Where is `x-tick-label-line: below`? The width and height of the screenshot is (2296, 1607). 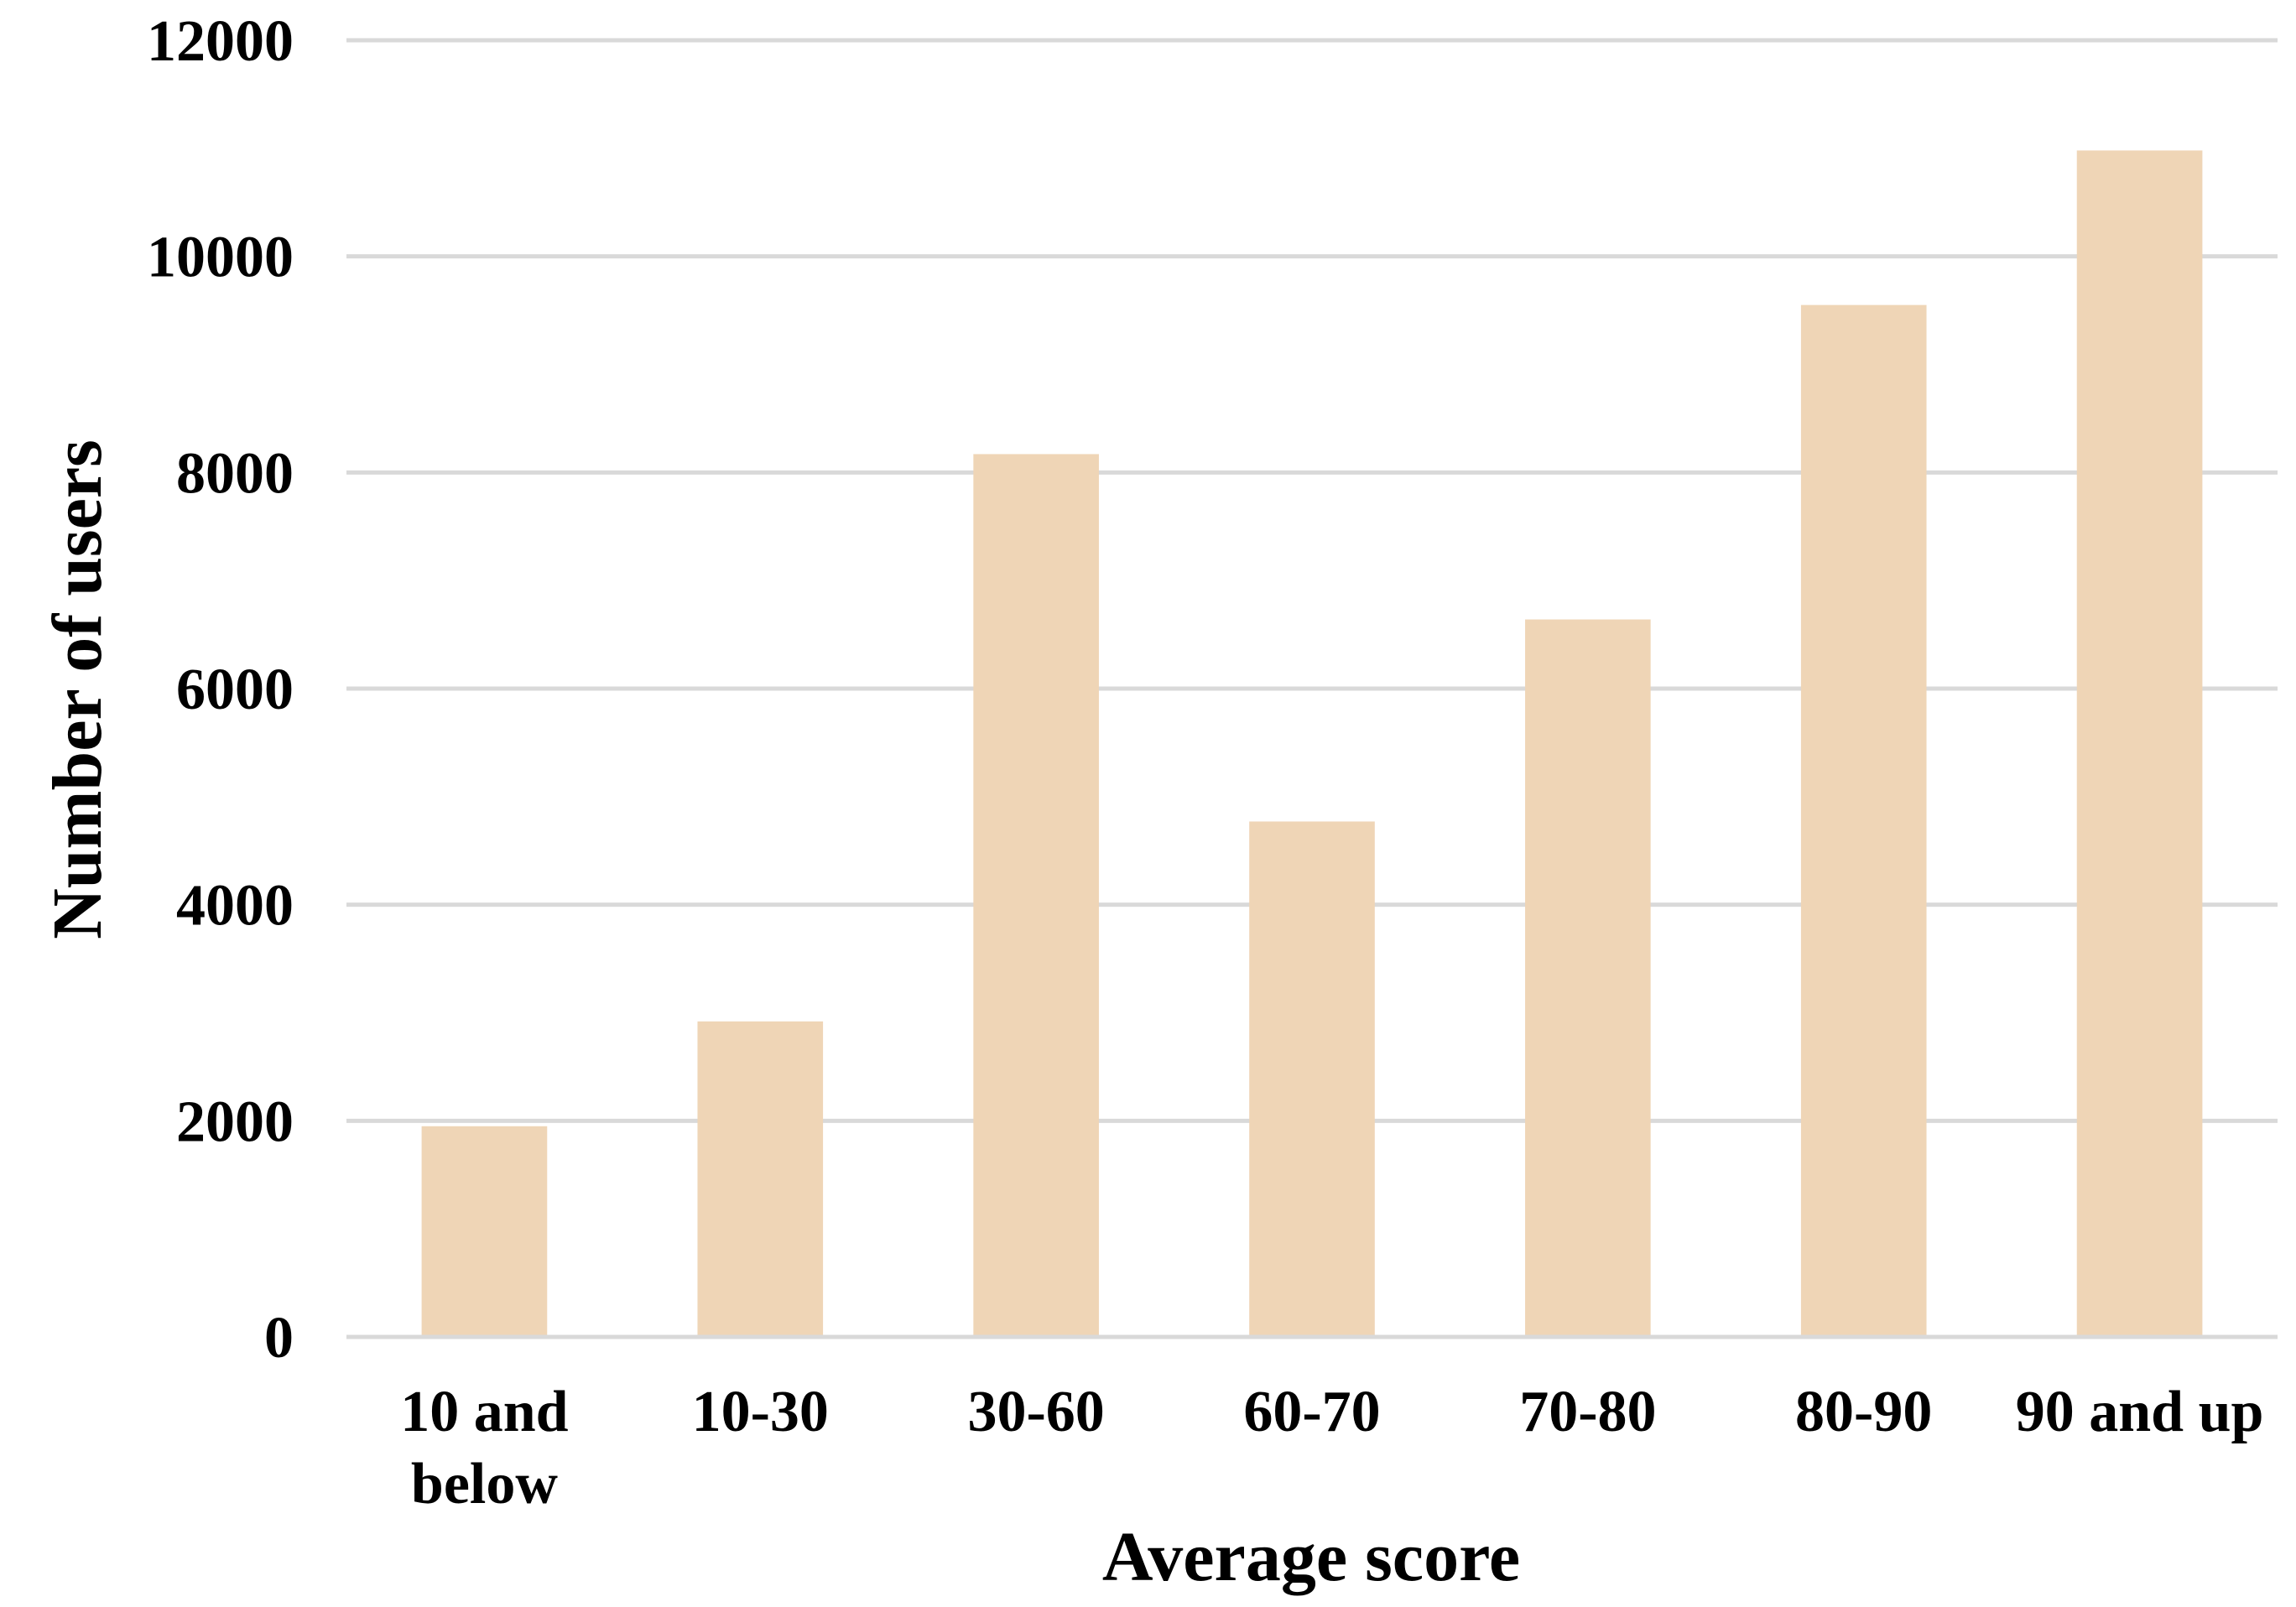 x-tick-label-line: below is located at coordinates (484, 1484).